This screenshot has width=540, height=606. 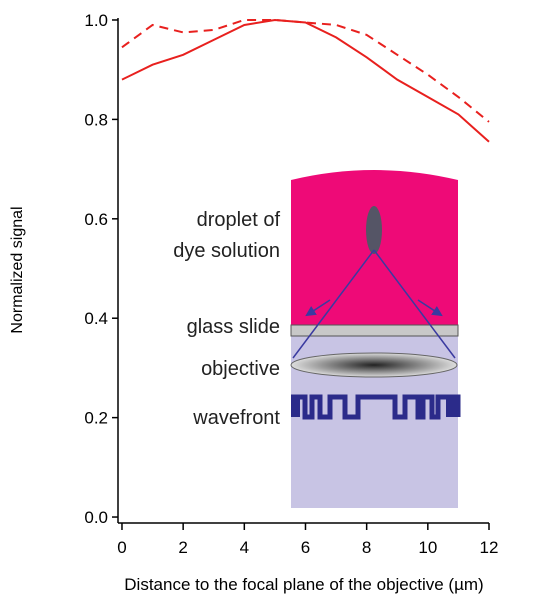 What do you see at coordinates (233, 327) in the screenshot?
I see `diagram-label: glass slide` at bounding box center [233, 327].